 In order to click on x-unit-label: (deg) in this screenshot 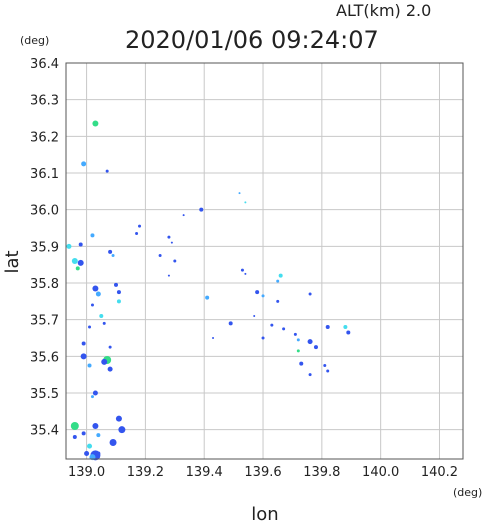, I will do `click(467, 492)`.